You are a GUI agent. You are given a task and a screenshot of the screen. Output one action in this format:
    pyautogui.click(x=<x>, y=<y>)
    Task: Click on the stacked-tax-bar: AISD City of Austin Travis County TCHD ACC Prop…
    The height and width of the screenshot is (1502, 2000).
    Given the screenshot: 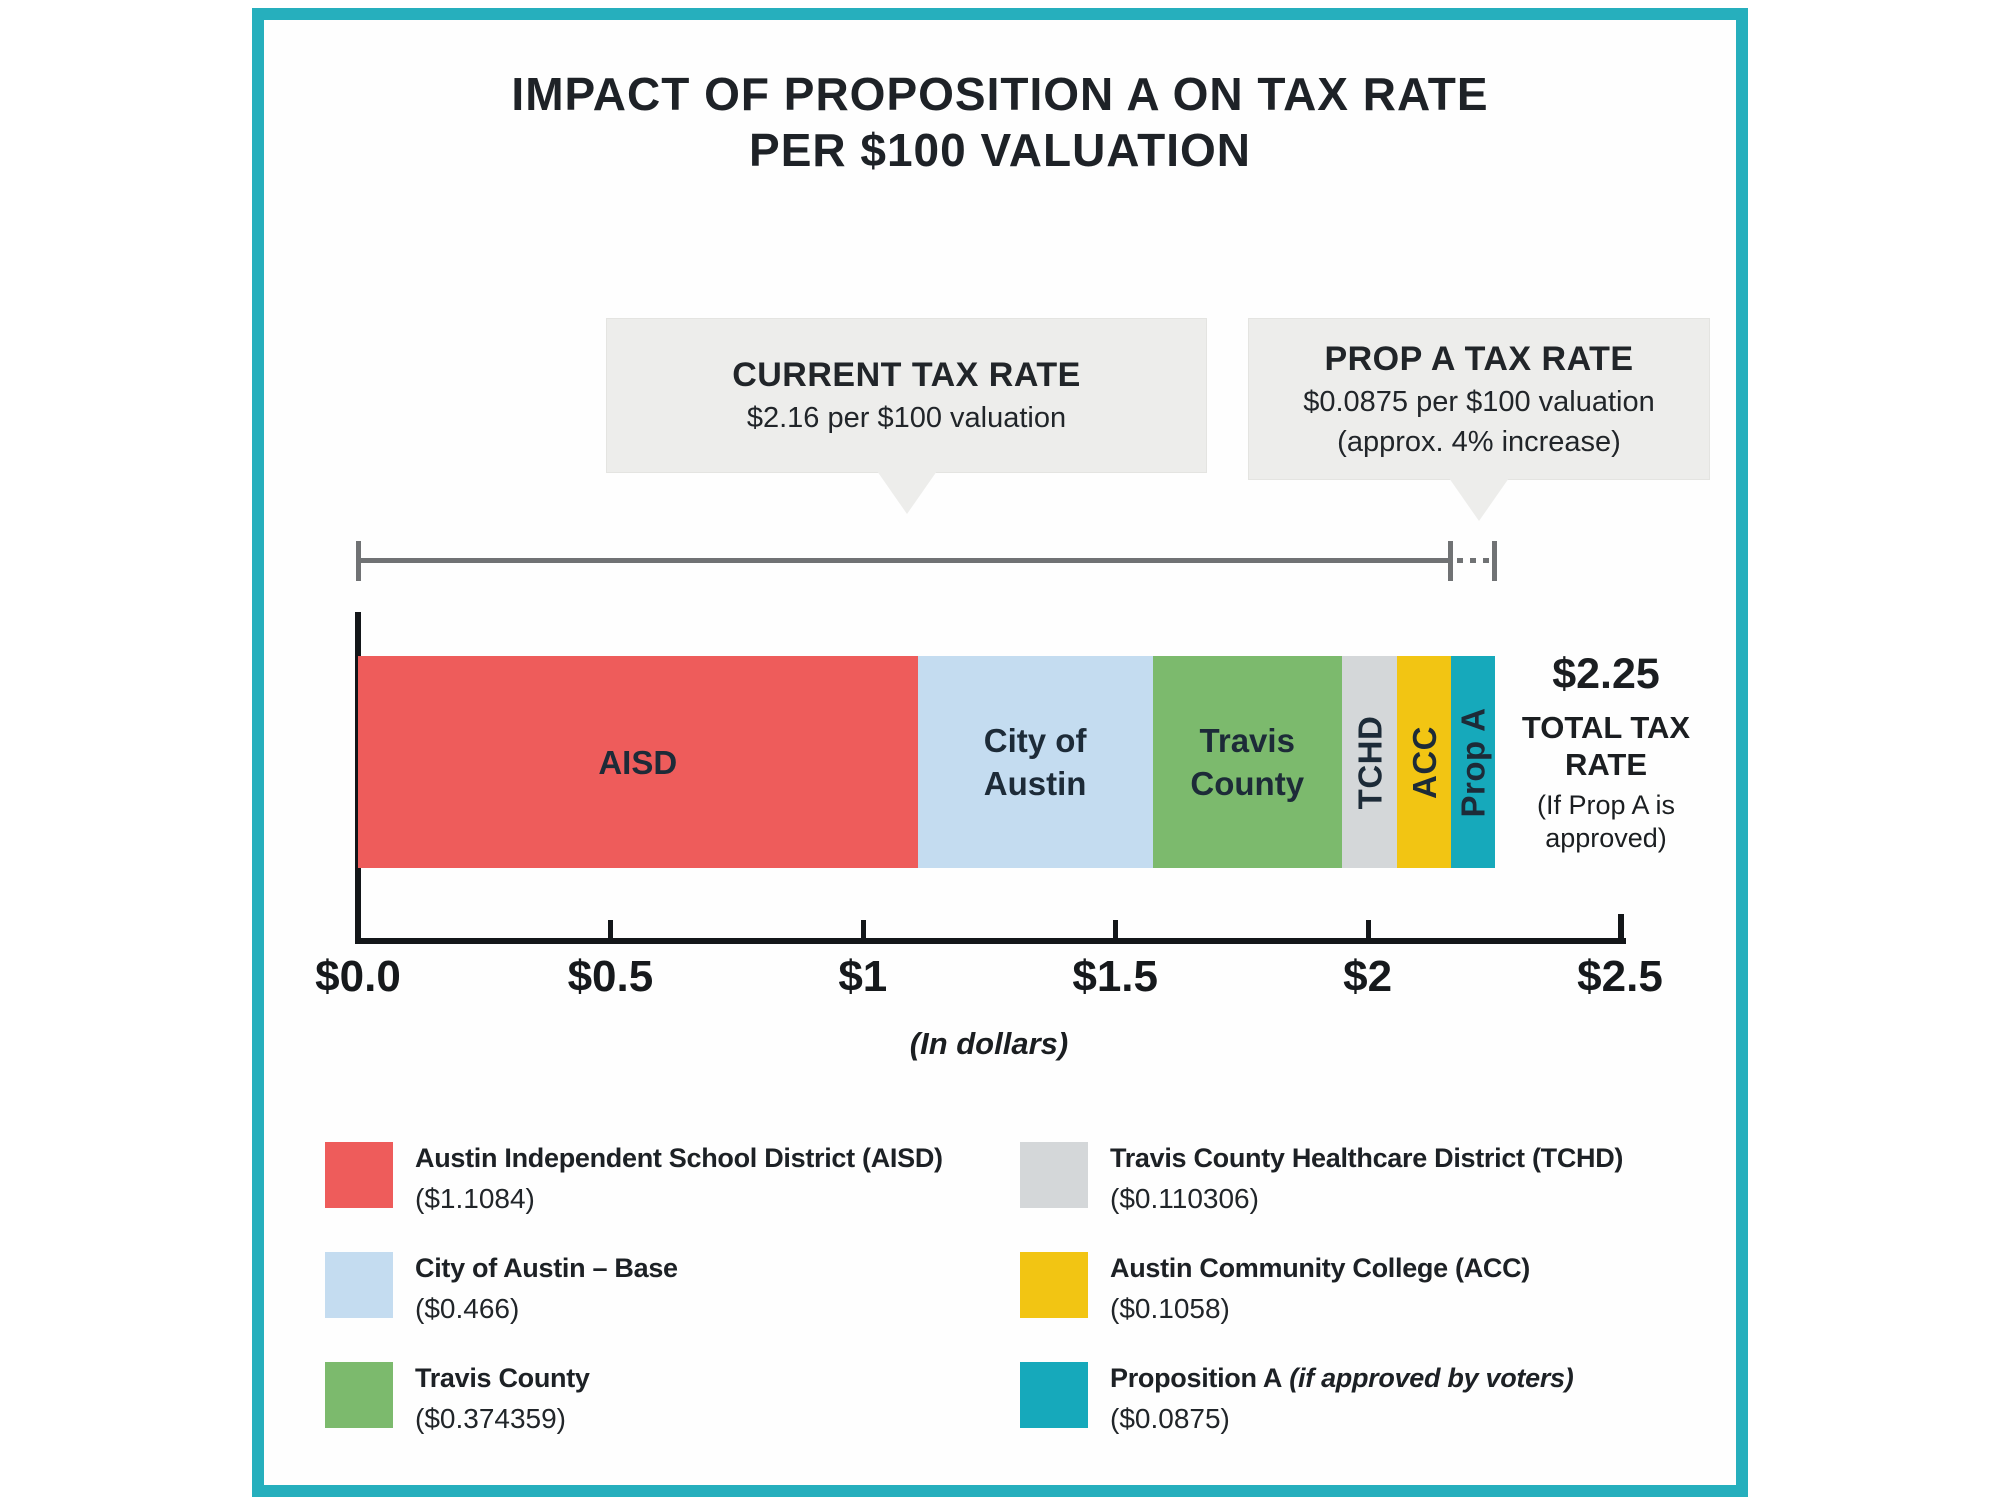 What is the action you would take?
    pyautogui.click(x=926, y=762)
    